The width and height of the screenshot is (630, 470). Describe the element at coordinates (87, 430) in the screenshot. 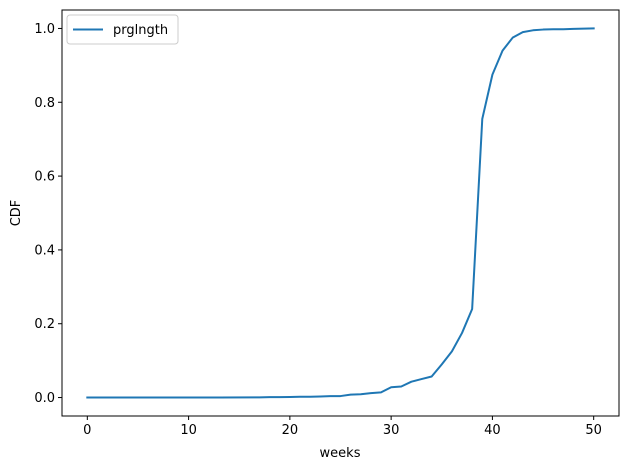

I see `x-tick-label: 0` at that location.